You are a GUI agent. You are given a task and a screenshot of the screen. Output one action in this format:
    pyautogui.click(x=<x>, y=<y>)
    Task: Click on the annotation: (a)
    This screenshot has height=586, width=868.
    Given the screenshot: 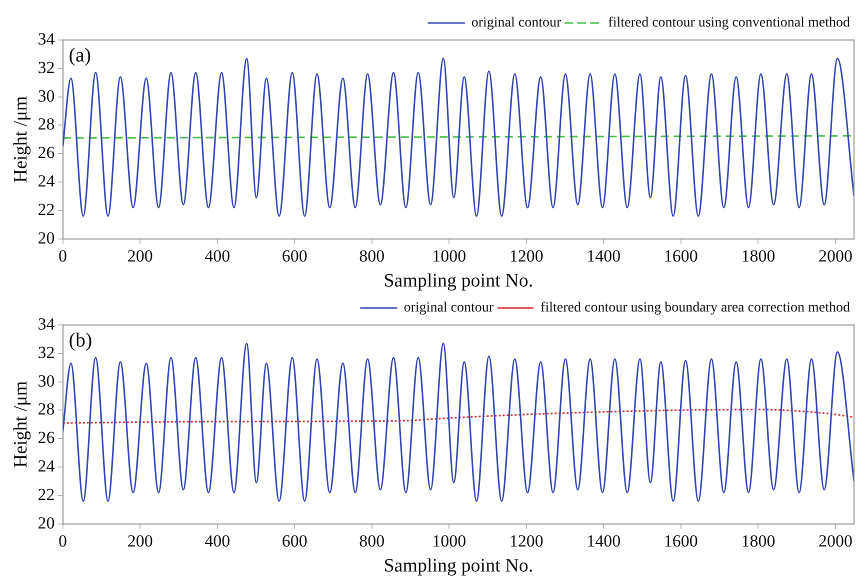 What is the action you would take?
    pyautogui.click(x=80, y=55)
    